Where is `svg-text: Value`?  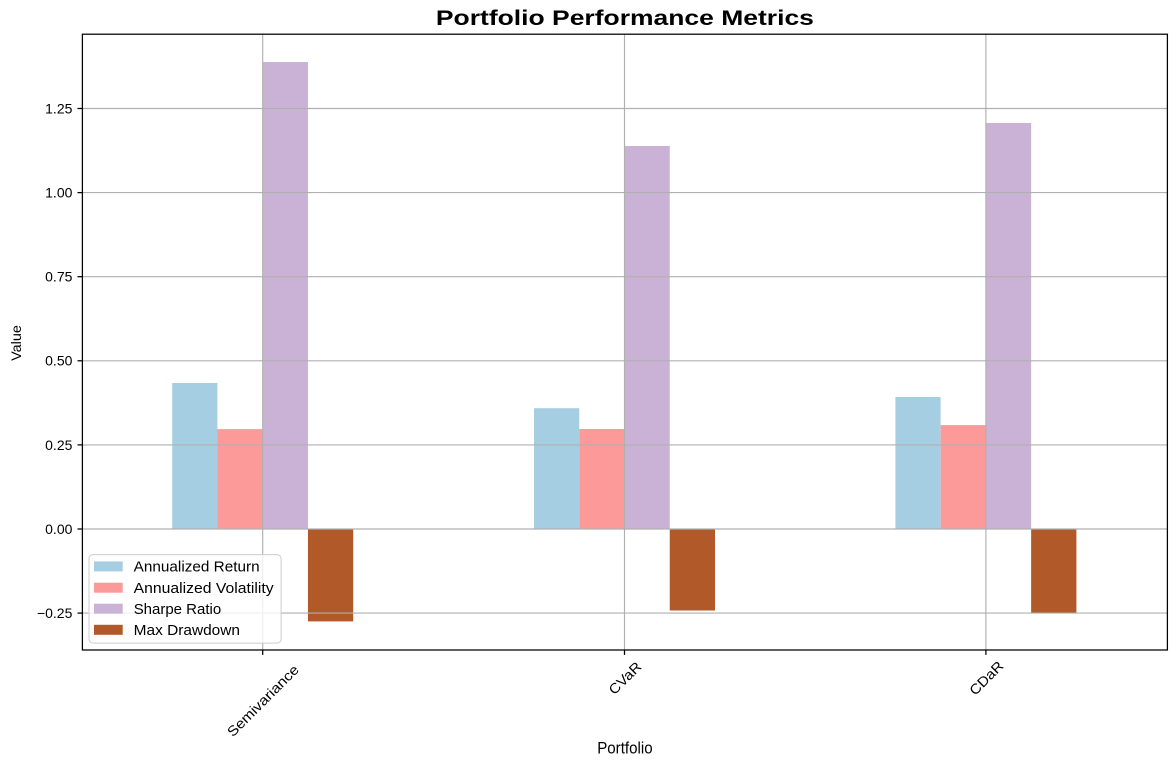
svg-text: Value is located at coordinates (16, 343).